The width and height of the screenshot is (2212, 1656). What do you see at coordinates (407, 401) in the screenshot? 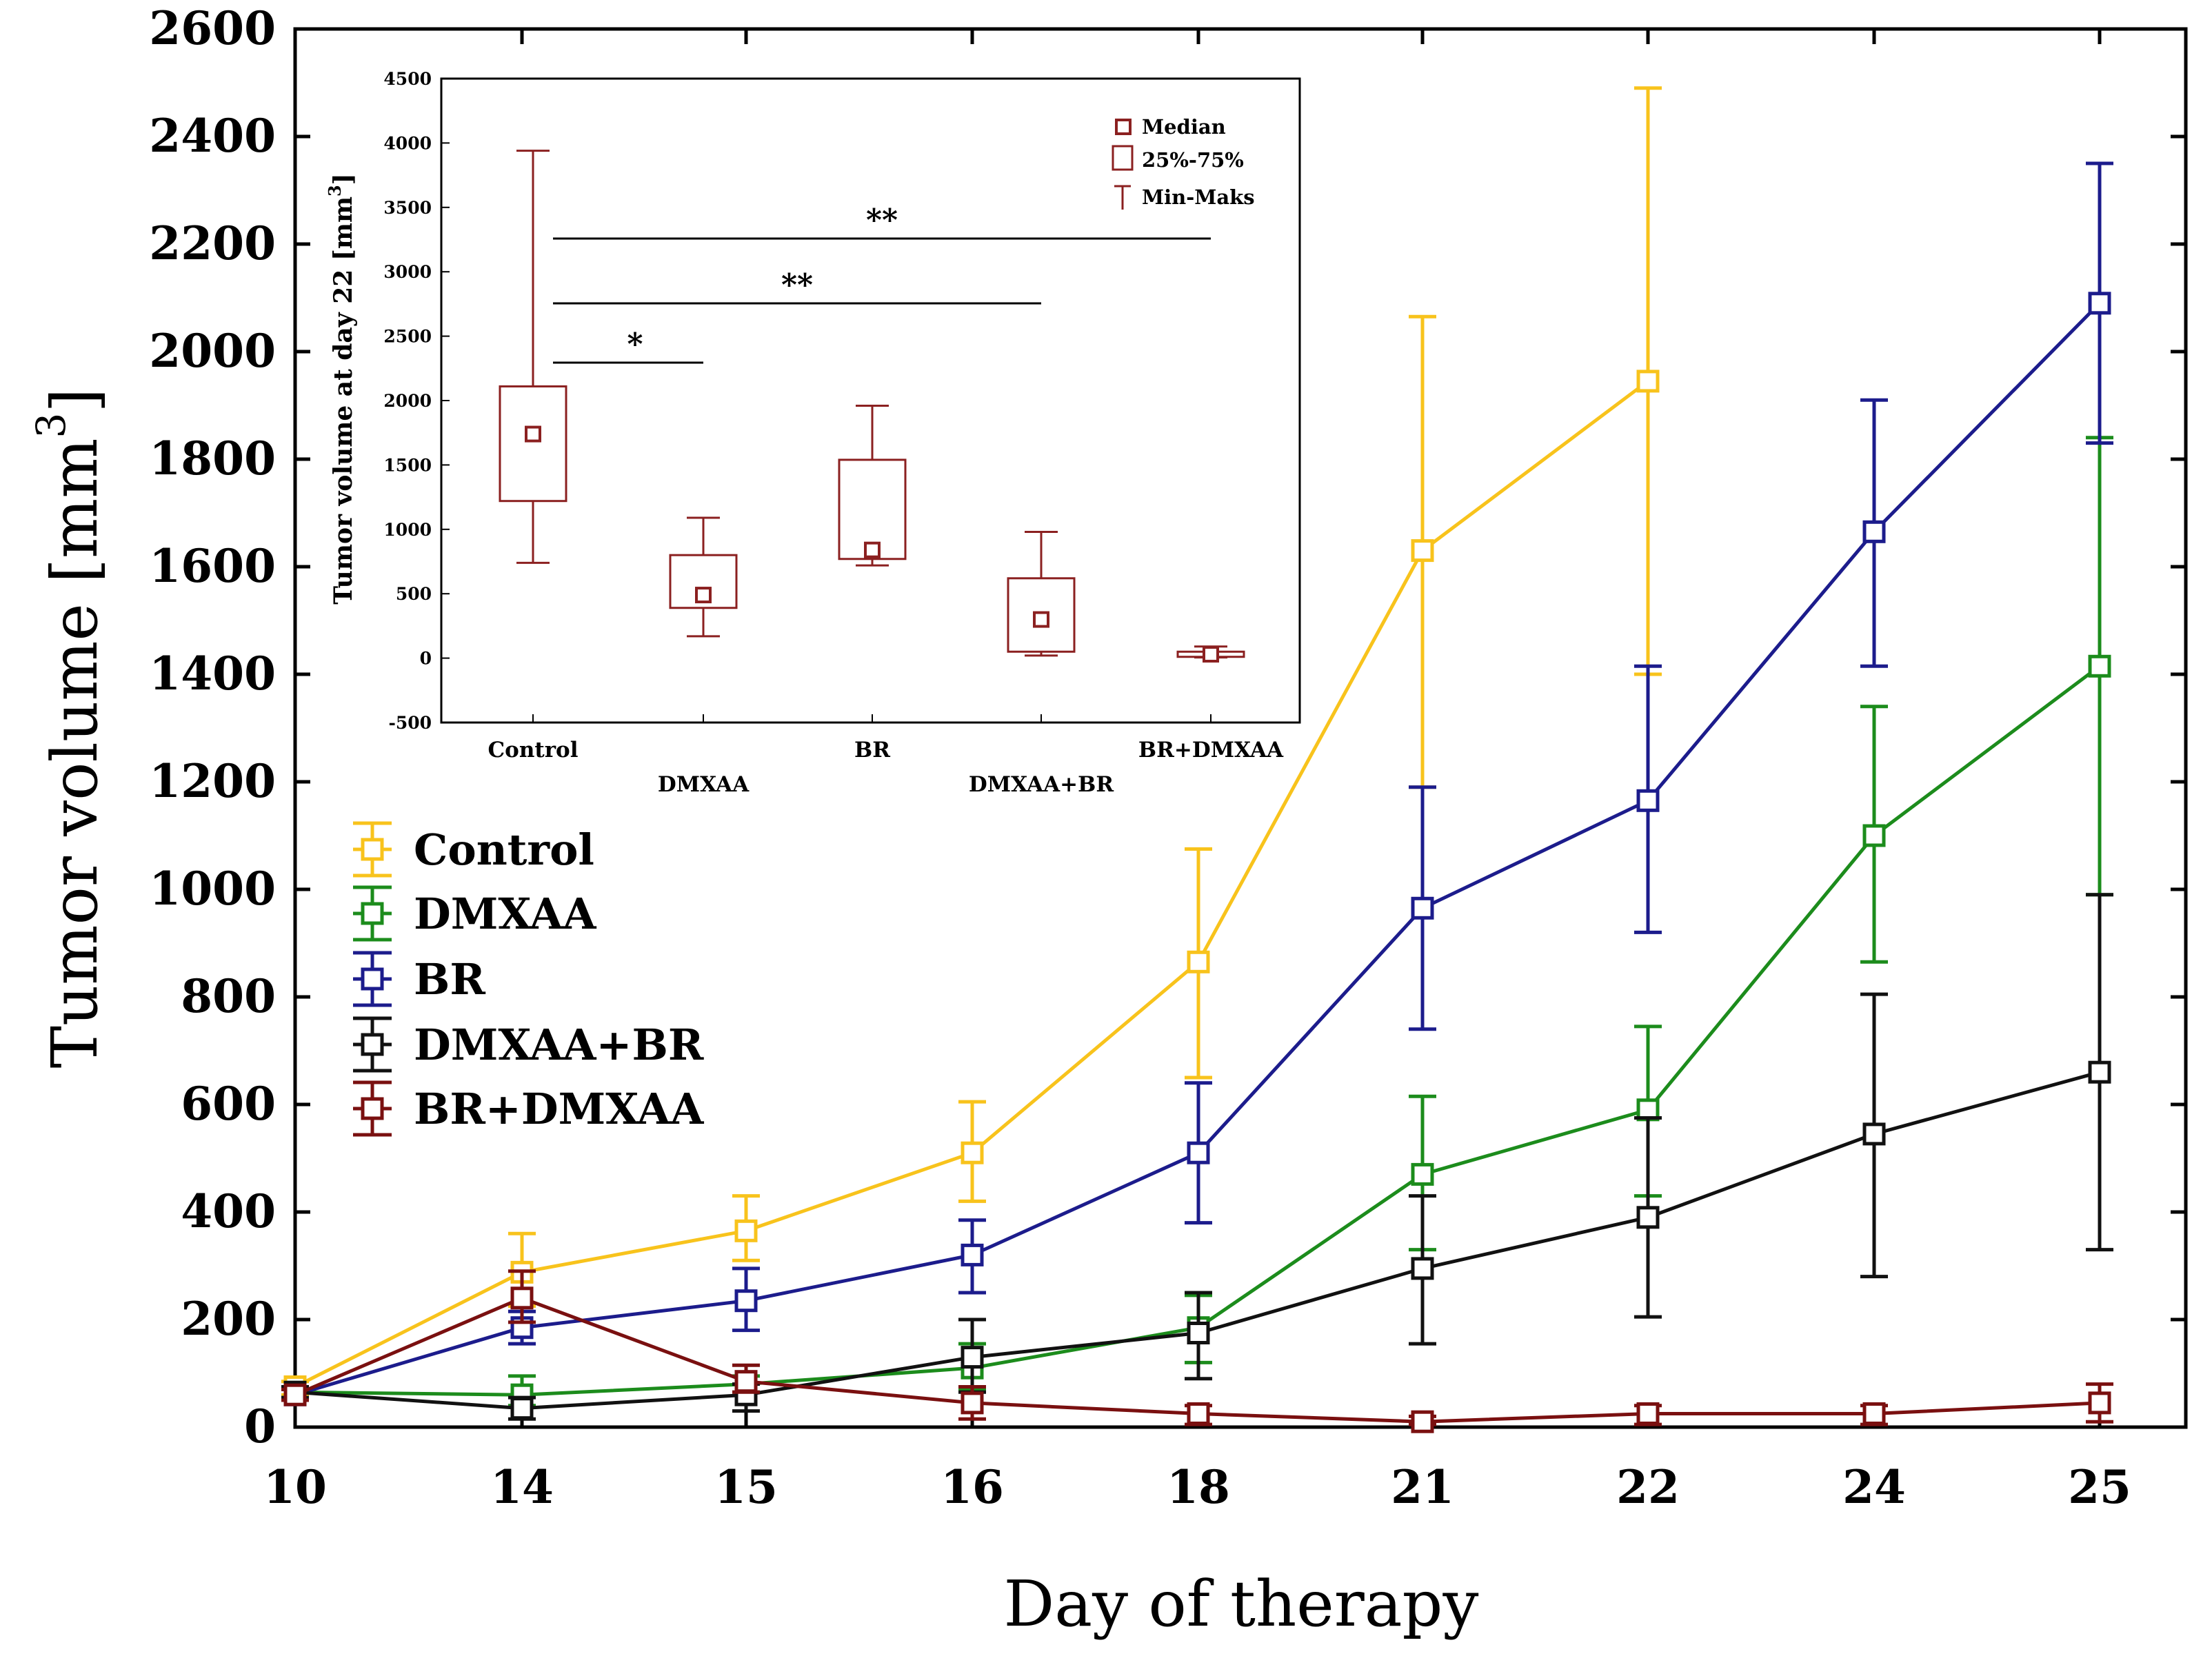
I see `inset-y-tick-label: 2000` at bounding box center [407, 401].